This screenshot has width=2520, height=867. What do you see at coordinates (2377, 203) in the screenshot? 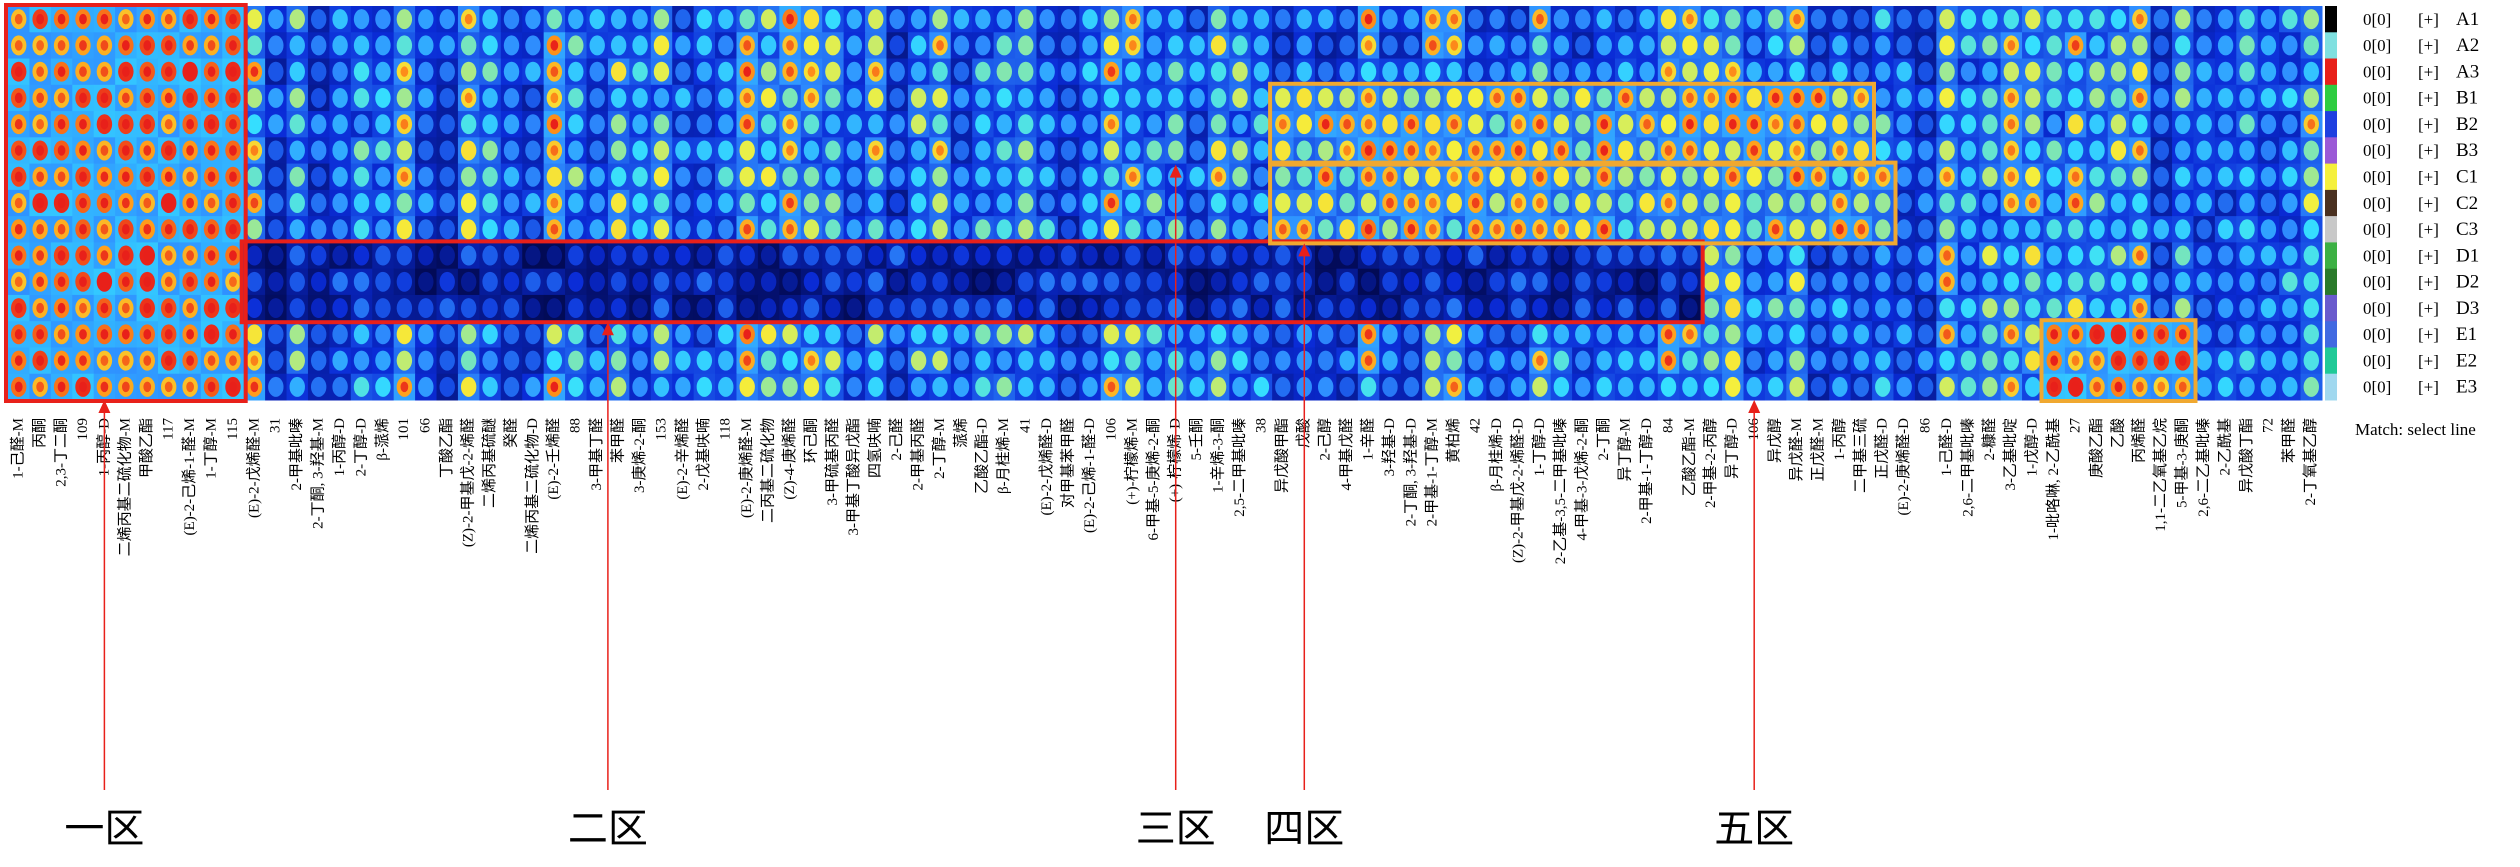
I see `row-count: 0[0]` at bounding box center [2377, 203].